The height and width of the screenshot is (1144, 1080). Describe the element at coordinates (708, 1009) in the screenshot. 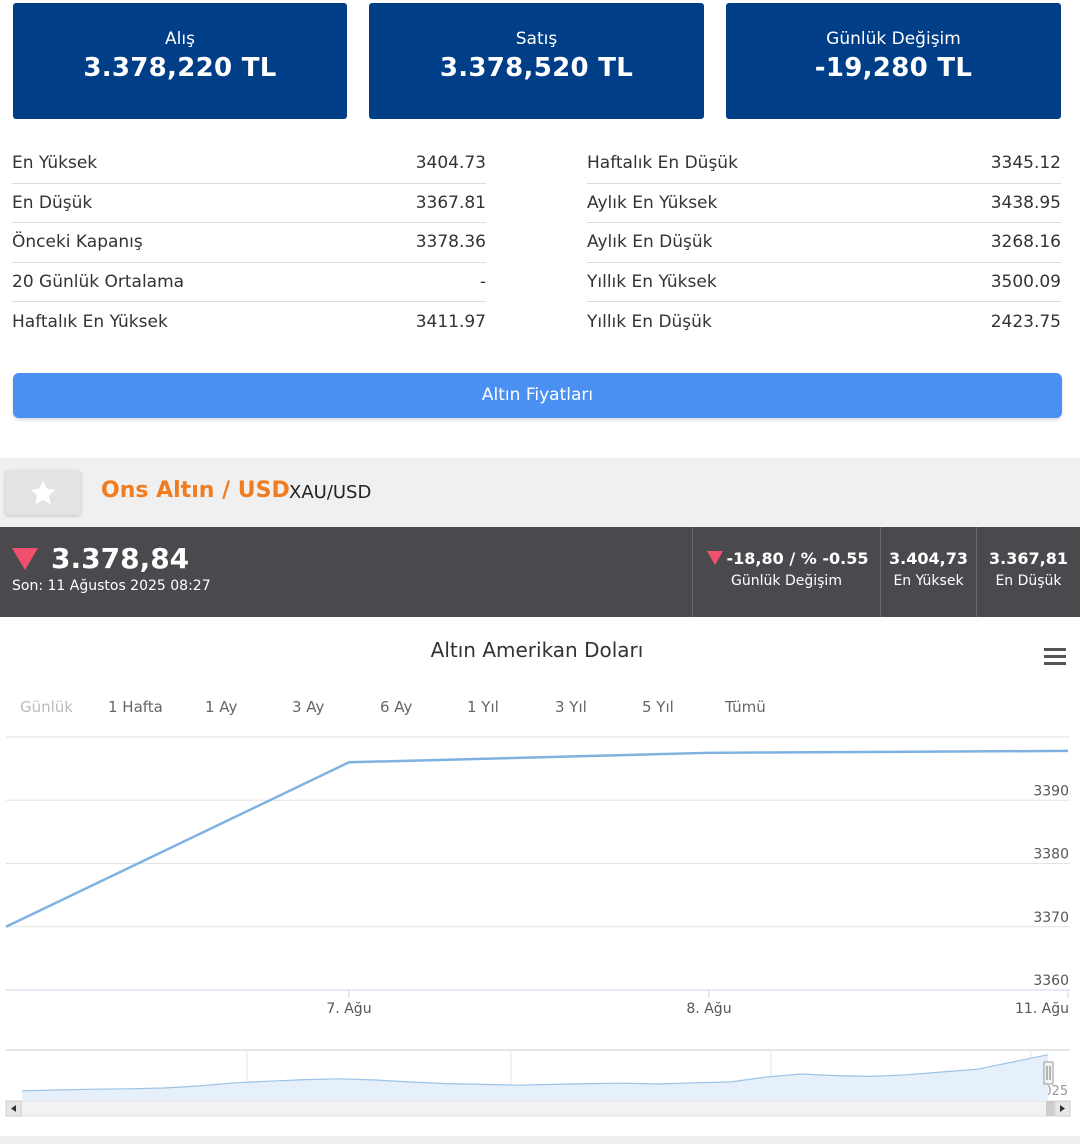

I see `x-tick-label: 8. Ağu` at that location.